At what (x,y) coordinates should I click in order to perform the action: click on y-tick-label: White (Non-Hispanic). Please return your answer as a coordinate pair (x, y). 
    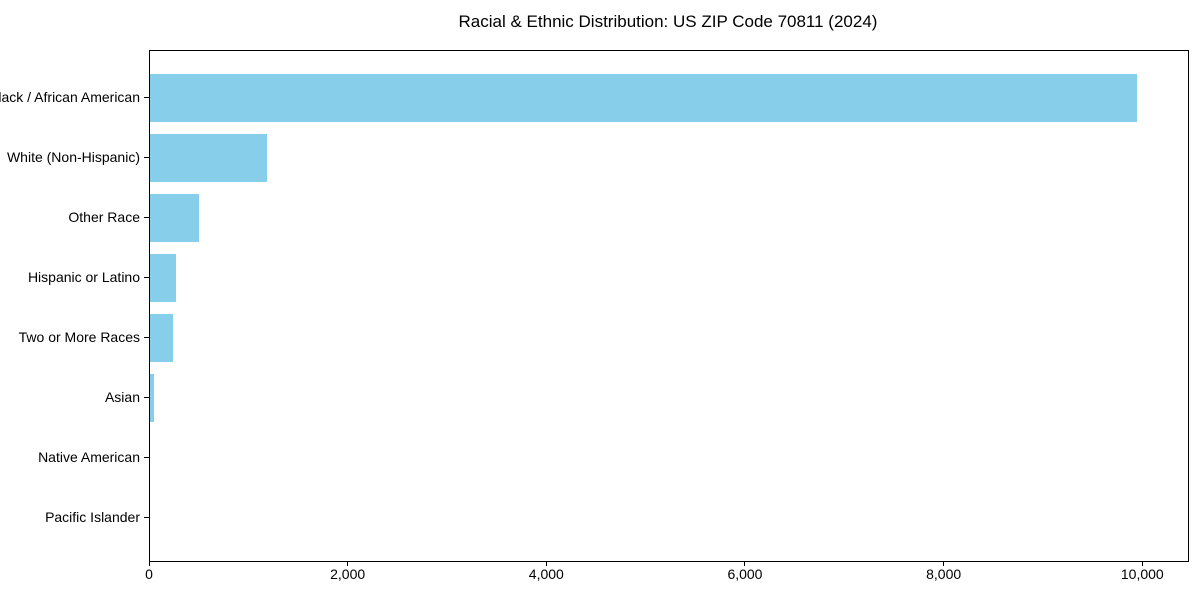
    Looking at the image, I should click on (73, 157).